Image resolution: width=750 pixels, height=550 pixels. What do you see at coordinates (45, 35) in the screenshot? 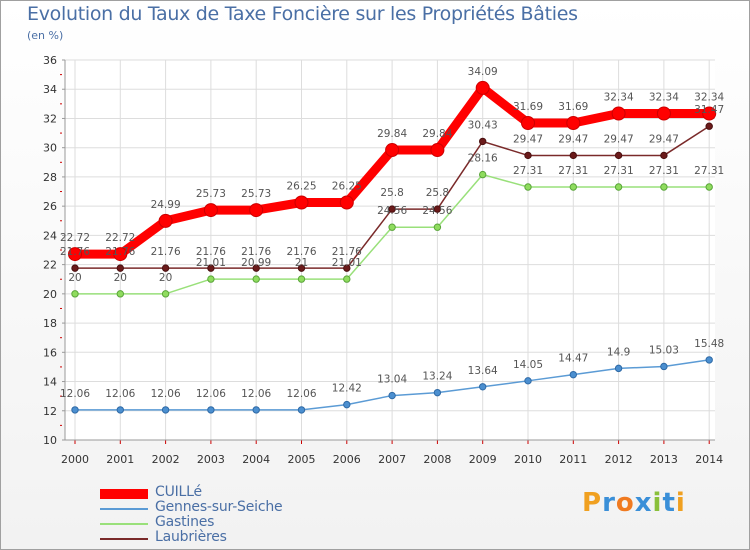
I see `unit-label: (en %)` at bounding box center [45, 35].